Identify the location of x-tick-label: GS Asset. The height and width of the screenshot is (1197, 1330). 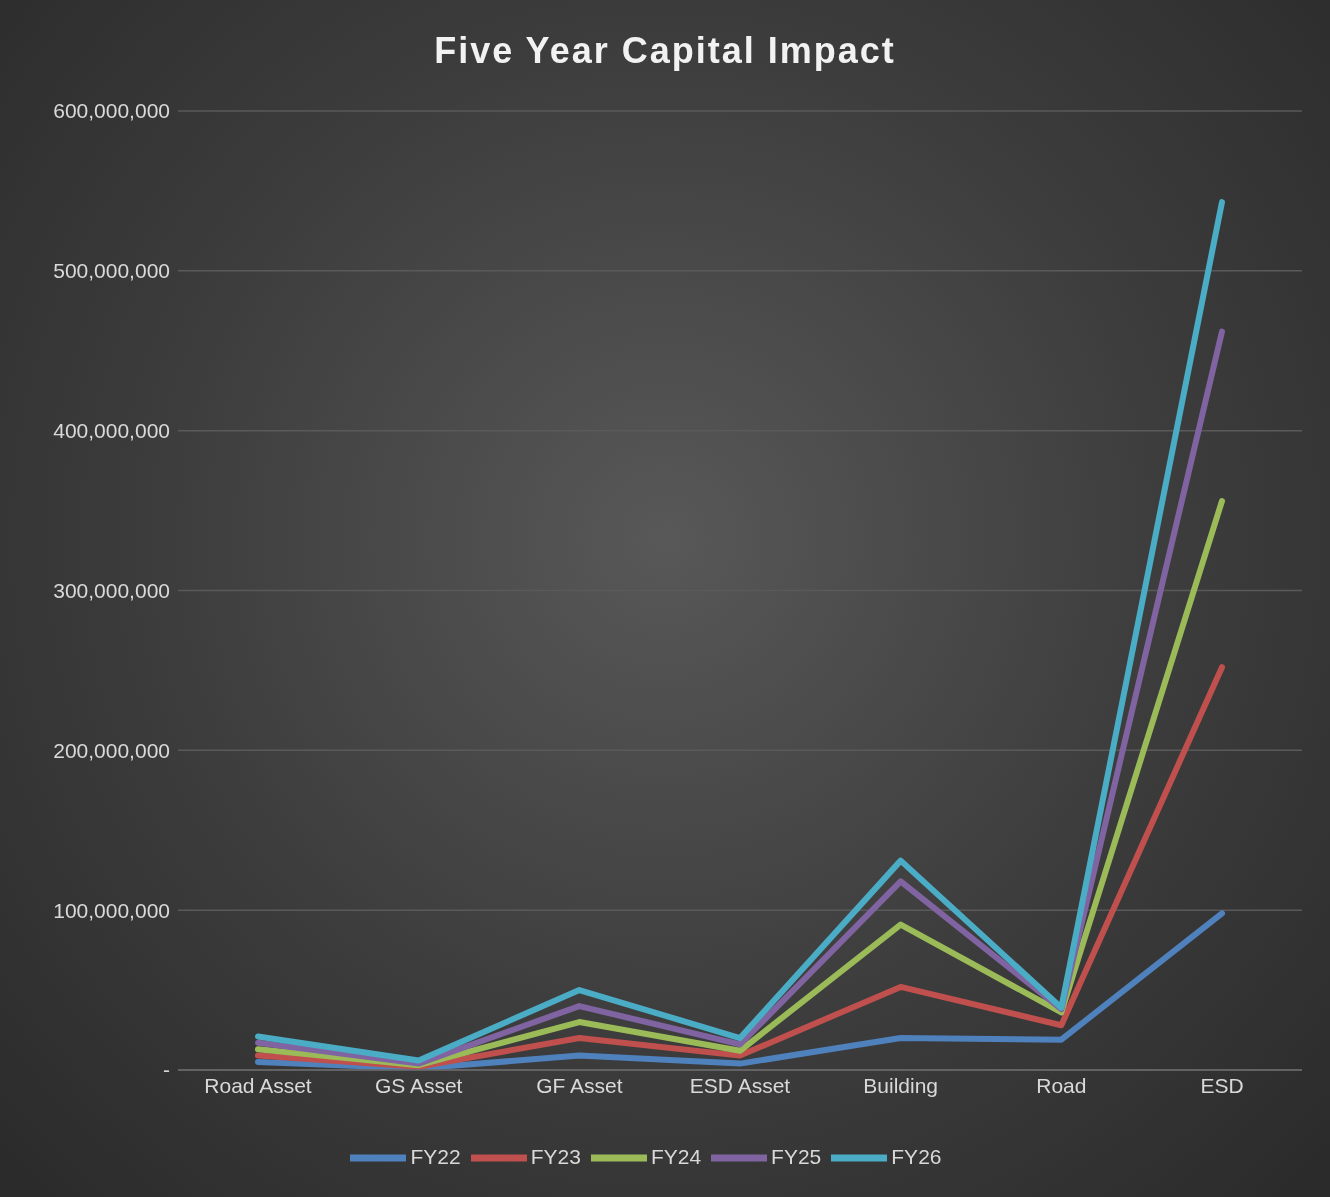
(418, 1085).